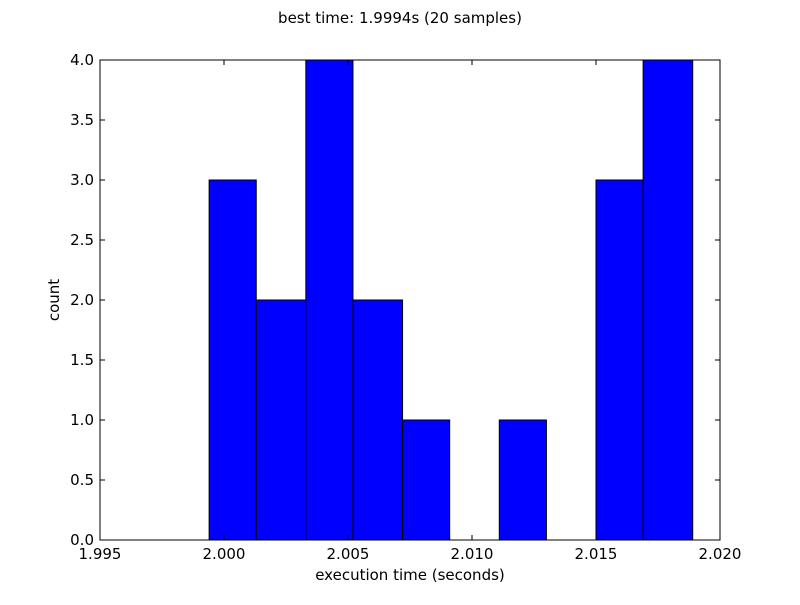 The height and width of the screenshot is (605, 800). Describe the element at coordinates (720, 554) in the screenshot. I see `x-tick-label: 2.020` at that location.